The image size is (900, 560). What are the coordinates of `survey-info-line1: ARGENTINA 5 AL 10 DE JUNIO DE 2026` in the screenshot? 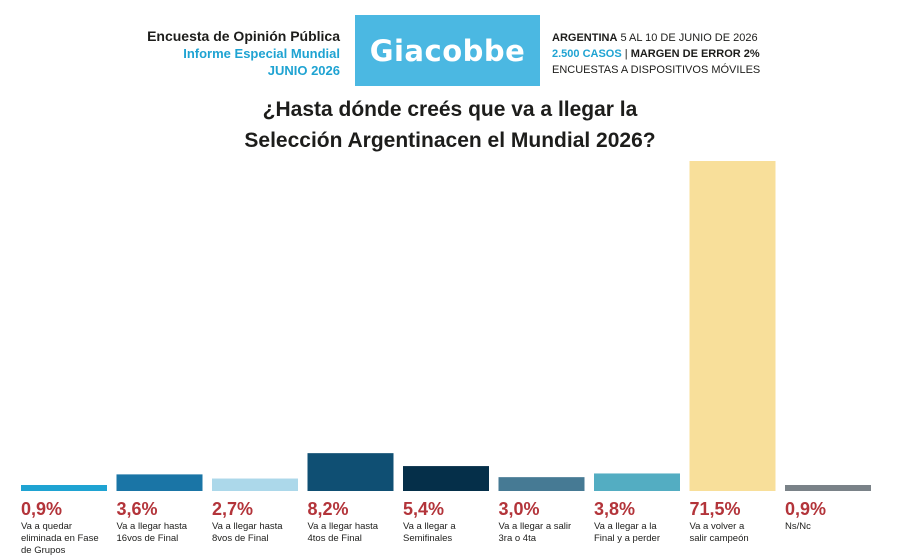 It's located at (717, 38).